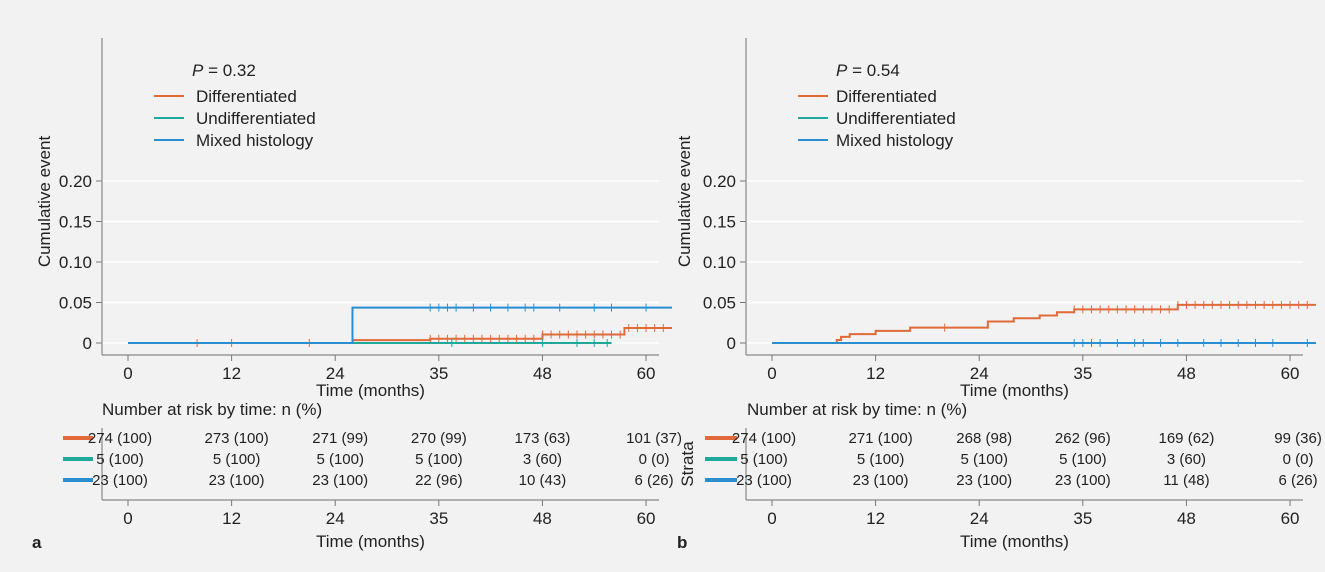 This screenshot has width=1325, height=572. Describe the element at coordinates (543, 438) in the screenshot. I see `risk-table-cell: 173 (63)` at that location.